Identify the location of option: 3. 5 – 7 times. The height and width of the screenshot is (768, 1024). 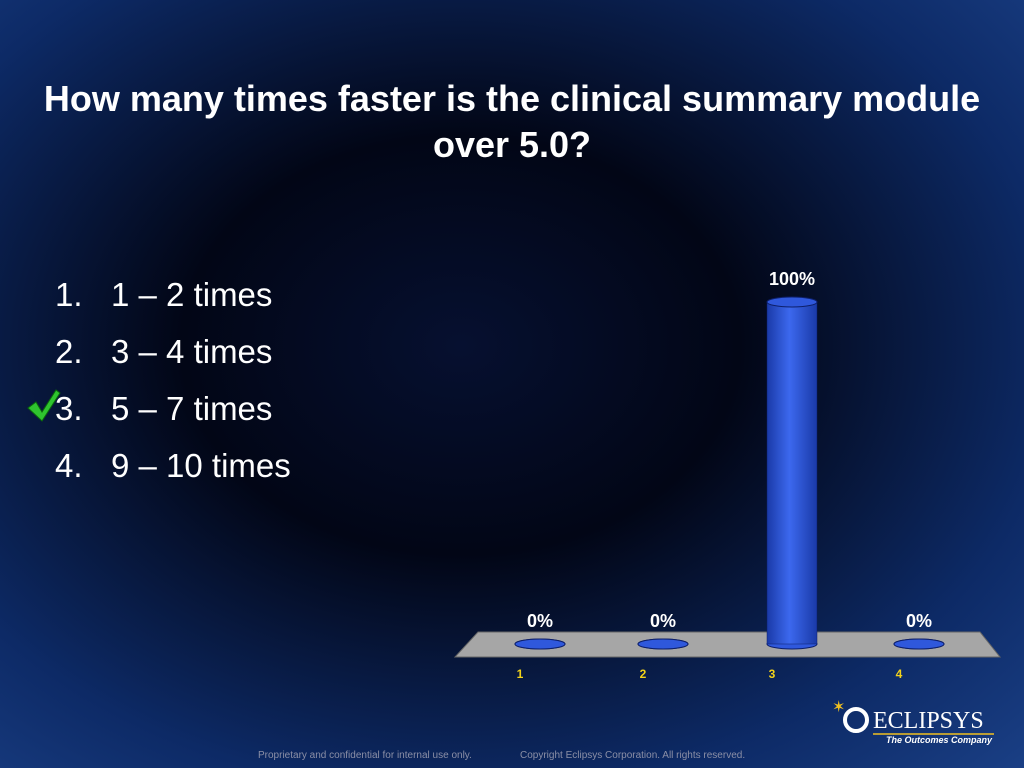
(163, 409).